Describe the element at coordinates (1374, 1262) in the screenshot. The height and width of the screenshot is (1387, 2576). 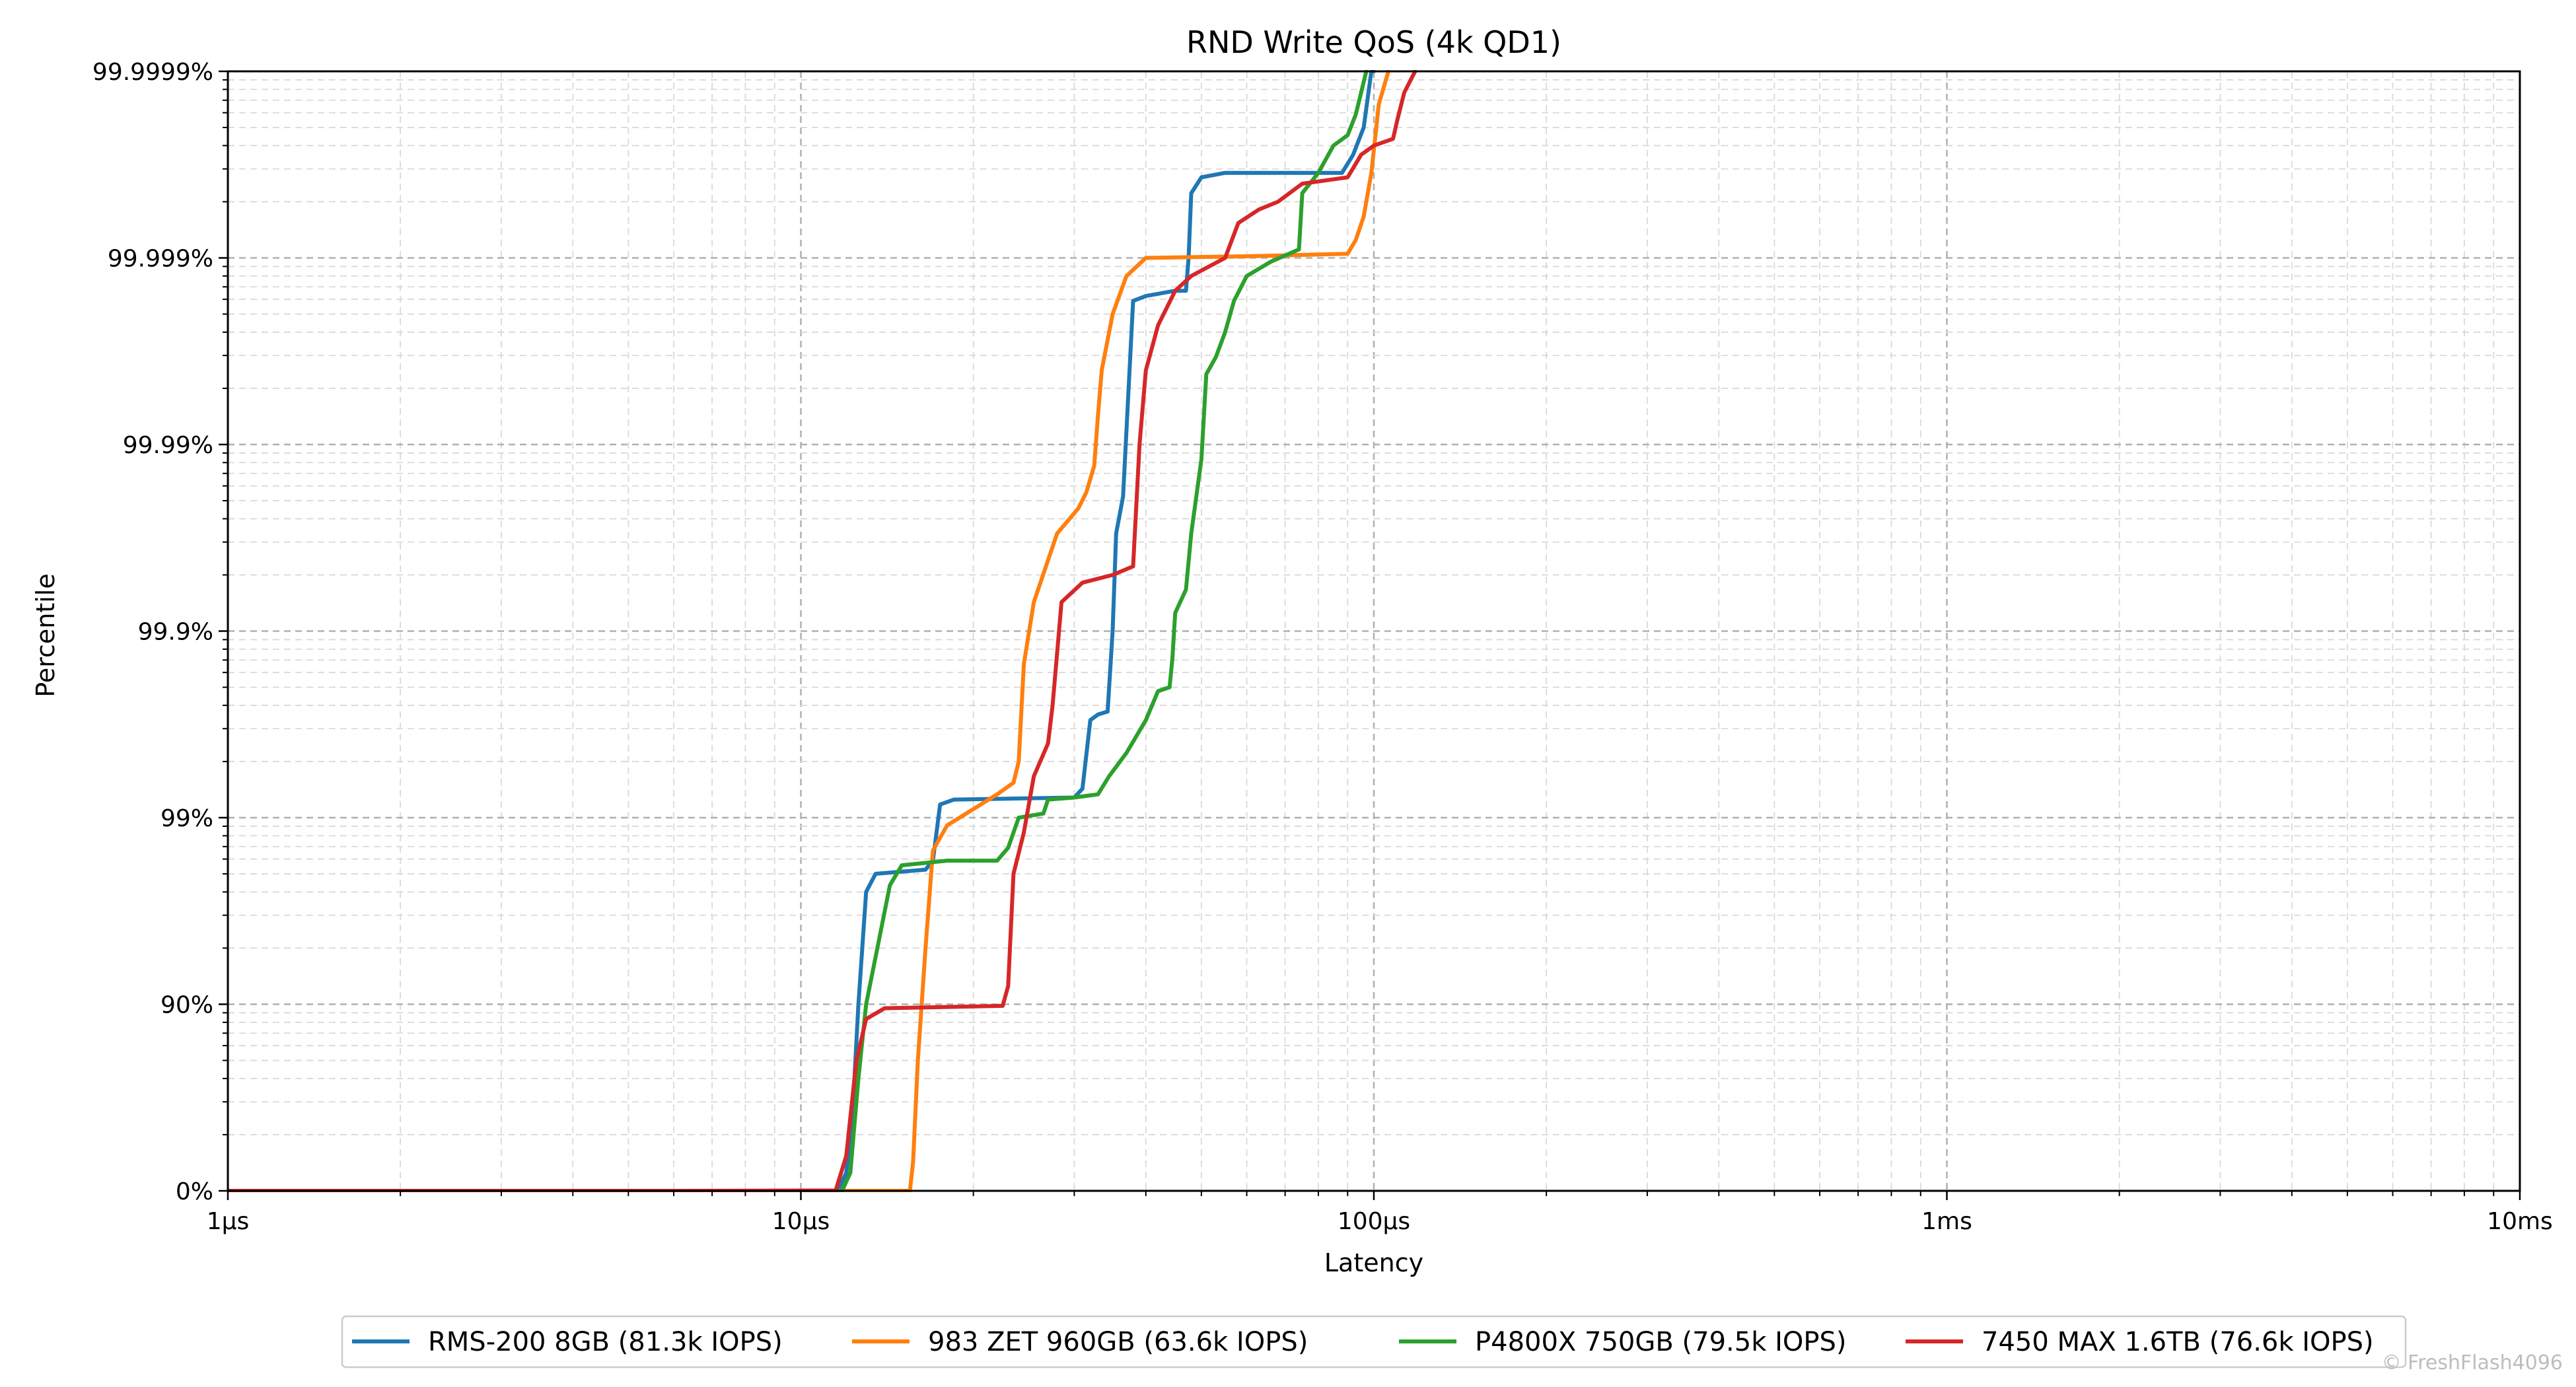
I see `x-axis-title: Latency` at that location.